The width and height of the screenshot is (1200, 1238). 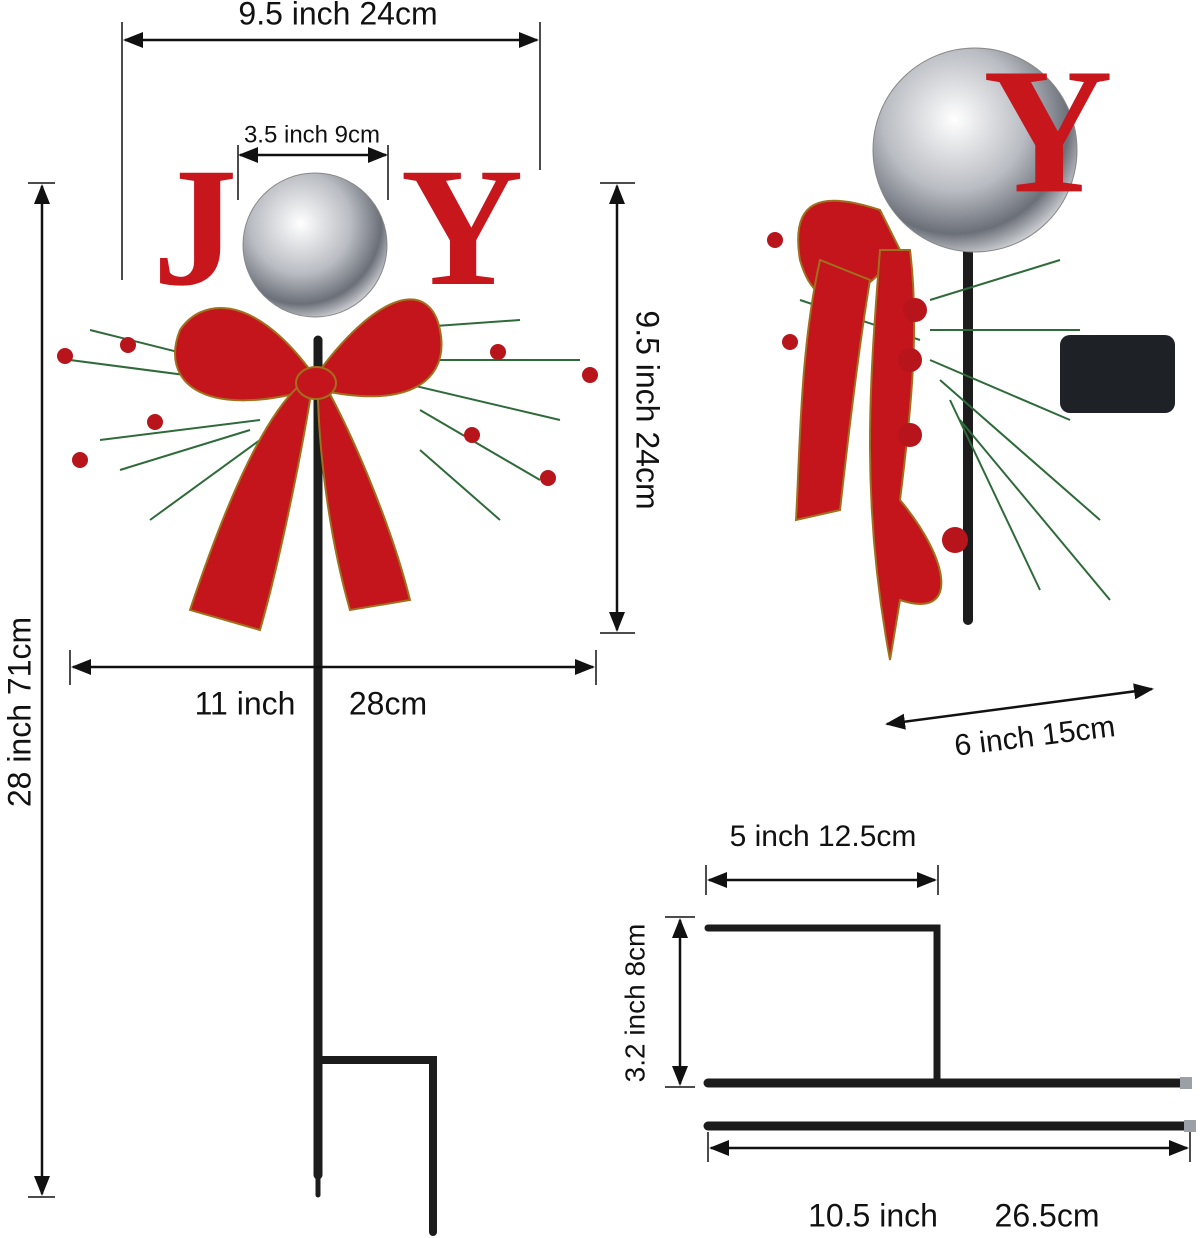 What do you see at coordinates (388, 703) in the screenshot?
I see `dimension-label: 28cm` at bounding box center [388, 703].